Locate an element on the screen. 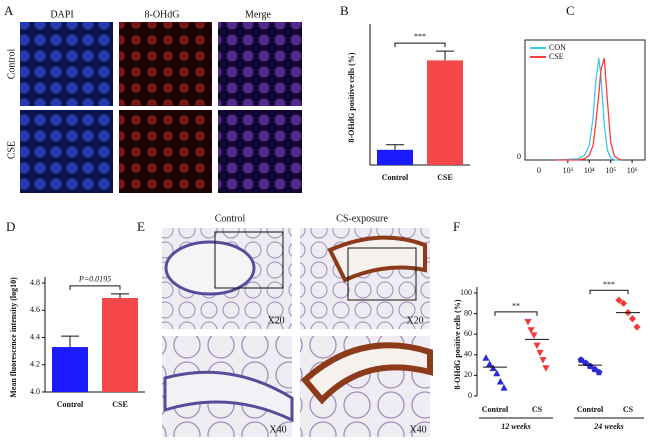 The width and height of the screenshot is (650, 441). y-tick-label: 4.2 is located at coordinates (35, 364).